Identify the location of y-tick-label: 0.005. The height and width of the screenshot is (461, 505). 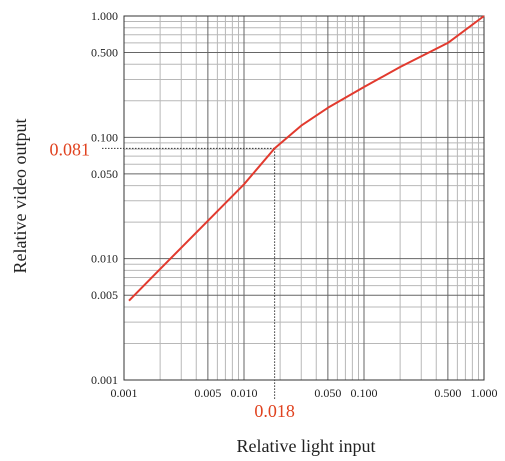
(104, 295).